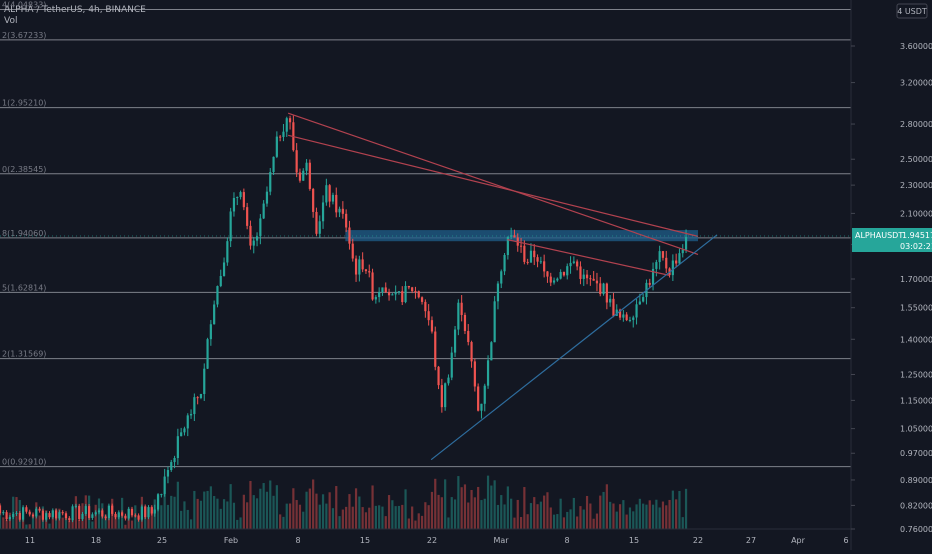 The width and height of the screenshot is (932, 554). I want to click on fib-level-label: 8(1.94060), so click(24, 233).